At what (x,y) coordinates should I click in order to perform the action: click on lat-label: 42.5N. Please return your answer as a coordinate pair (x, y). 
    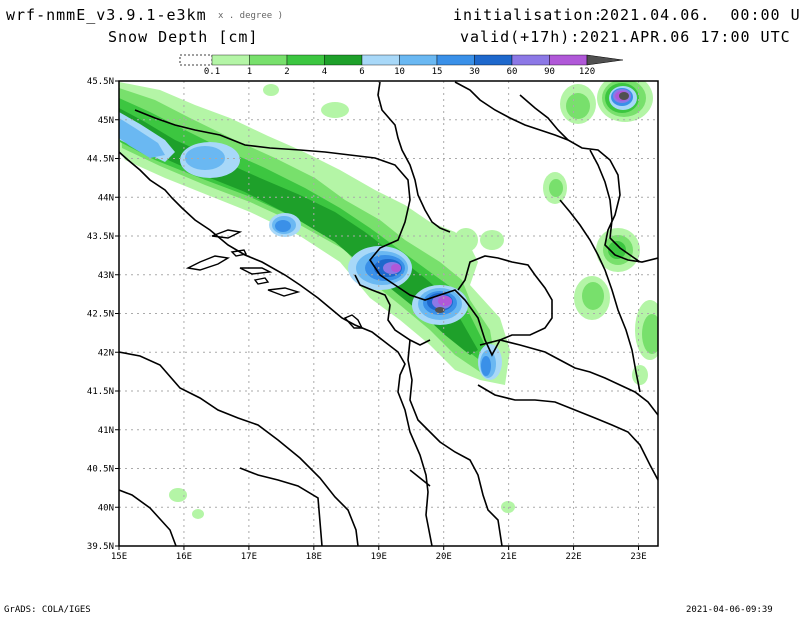
    Looking at the image, I should click on (100, 315).